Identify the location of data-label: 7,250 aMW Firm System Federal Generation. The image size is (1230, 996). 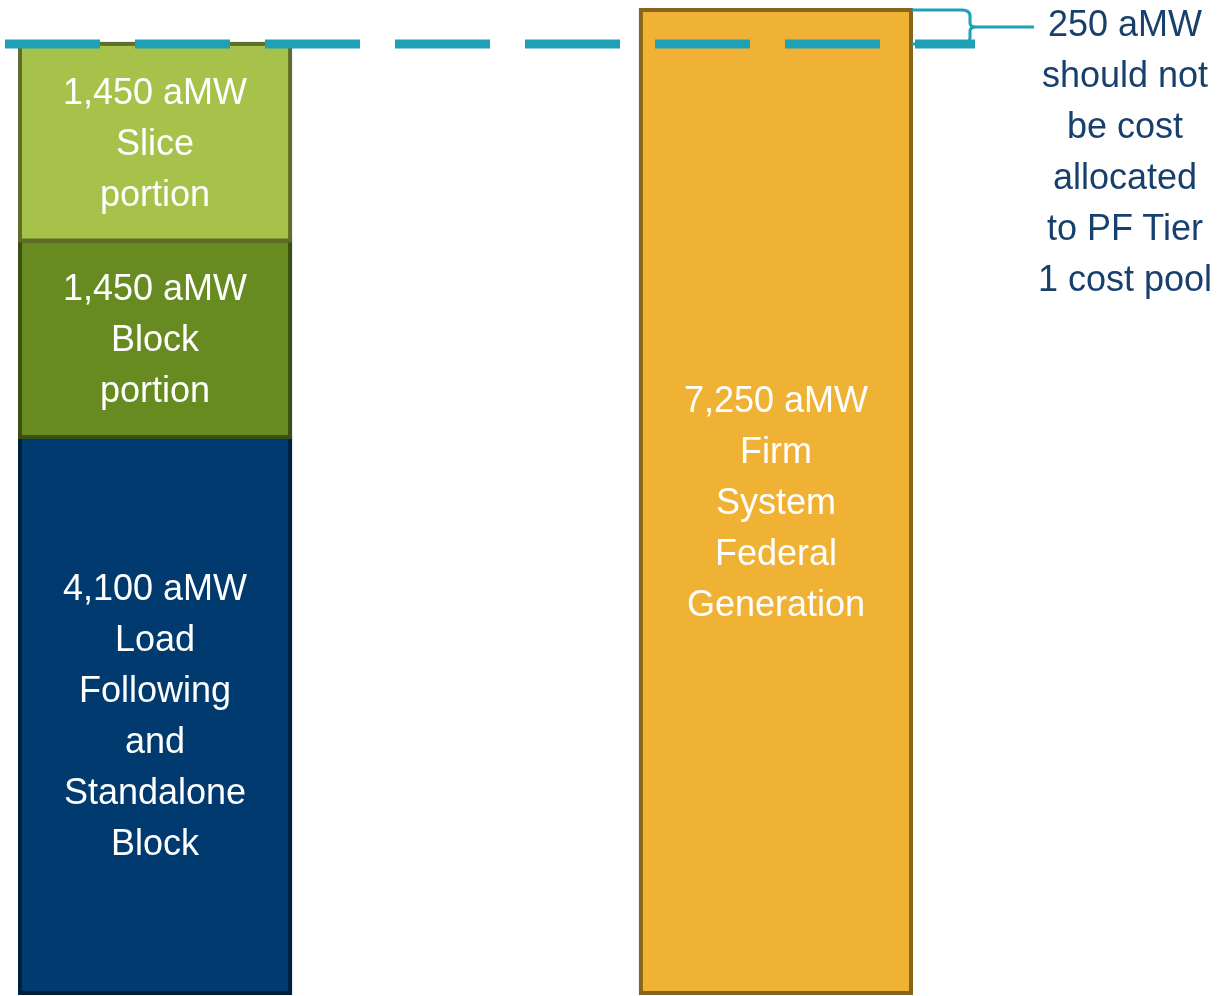
(776, 502).